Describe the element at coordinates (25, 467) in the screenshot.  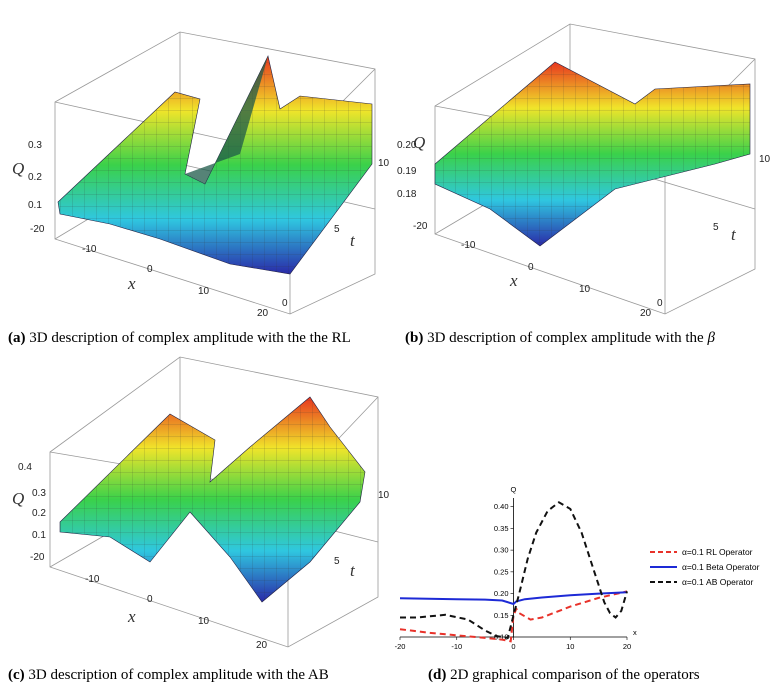
I see `z-tick-c-0: 0.4` at that location.